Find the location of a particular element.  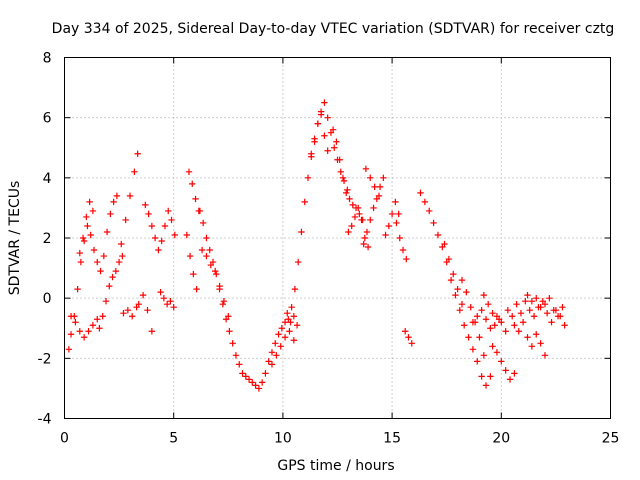

y-axis-label: SDTVAR / TECUs is located at coordinates (15, 238).